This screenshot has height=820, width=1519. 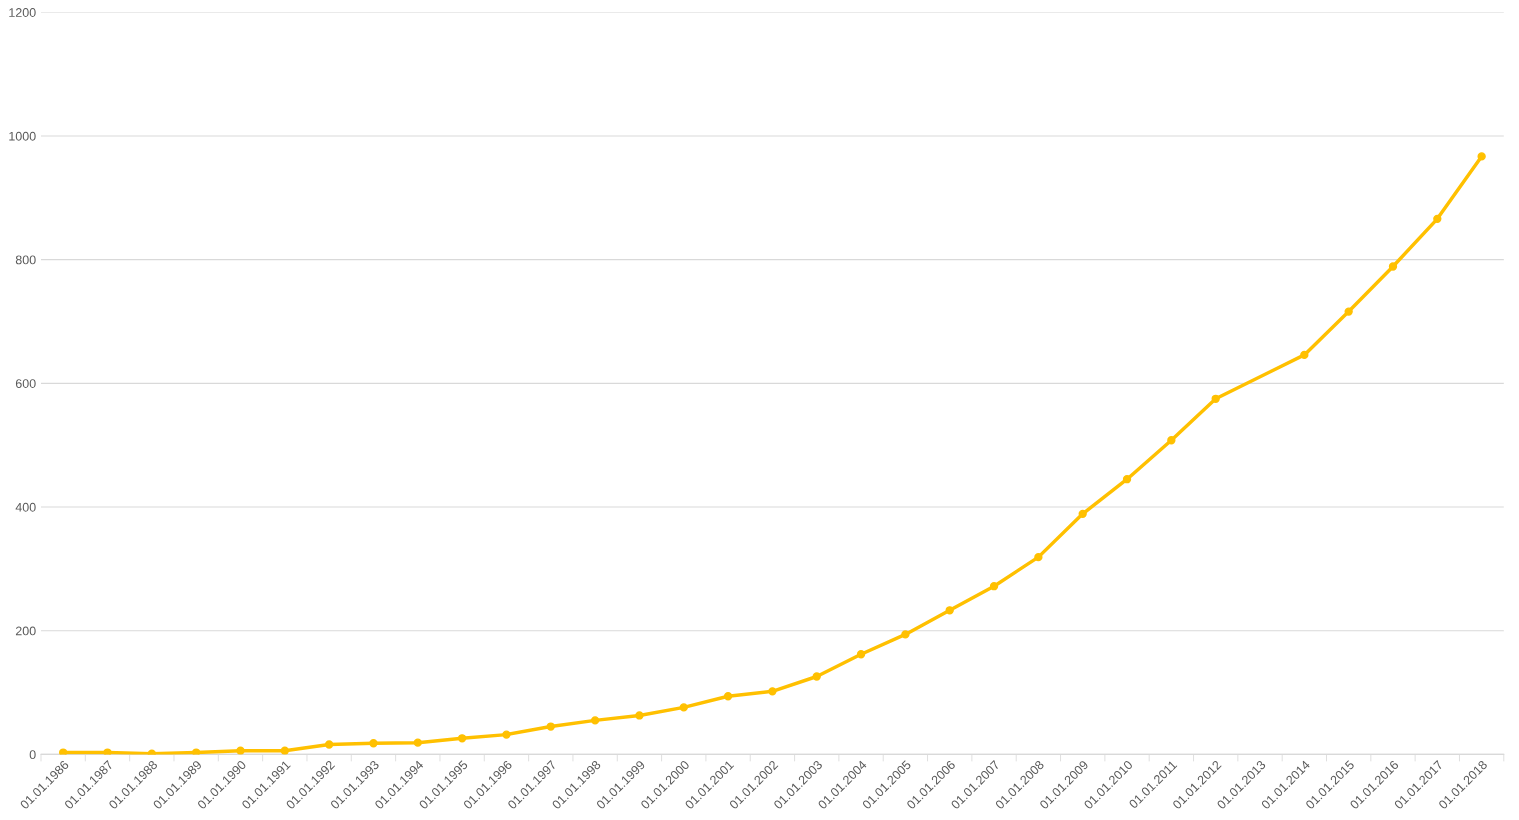 I want to click on y-tick-label: 200, so click(x=25, y=631).